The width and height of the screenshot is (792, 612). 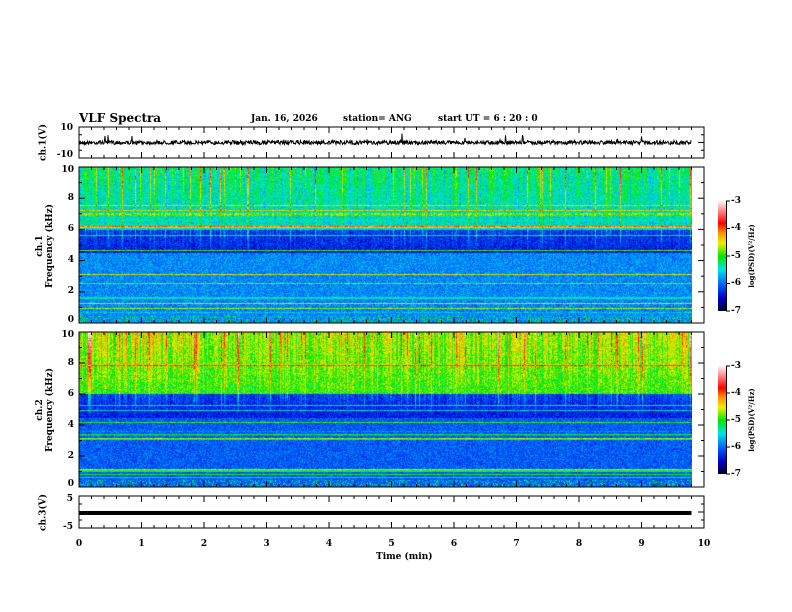 What do you see at coordinates (43, 142) in the screenshot?
I see `ch1v-ylabel: ch.1(V)` at bounding box center [43, 142].